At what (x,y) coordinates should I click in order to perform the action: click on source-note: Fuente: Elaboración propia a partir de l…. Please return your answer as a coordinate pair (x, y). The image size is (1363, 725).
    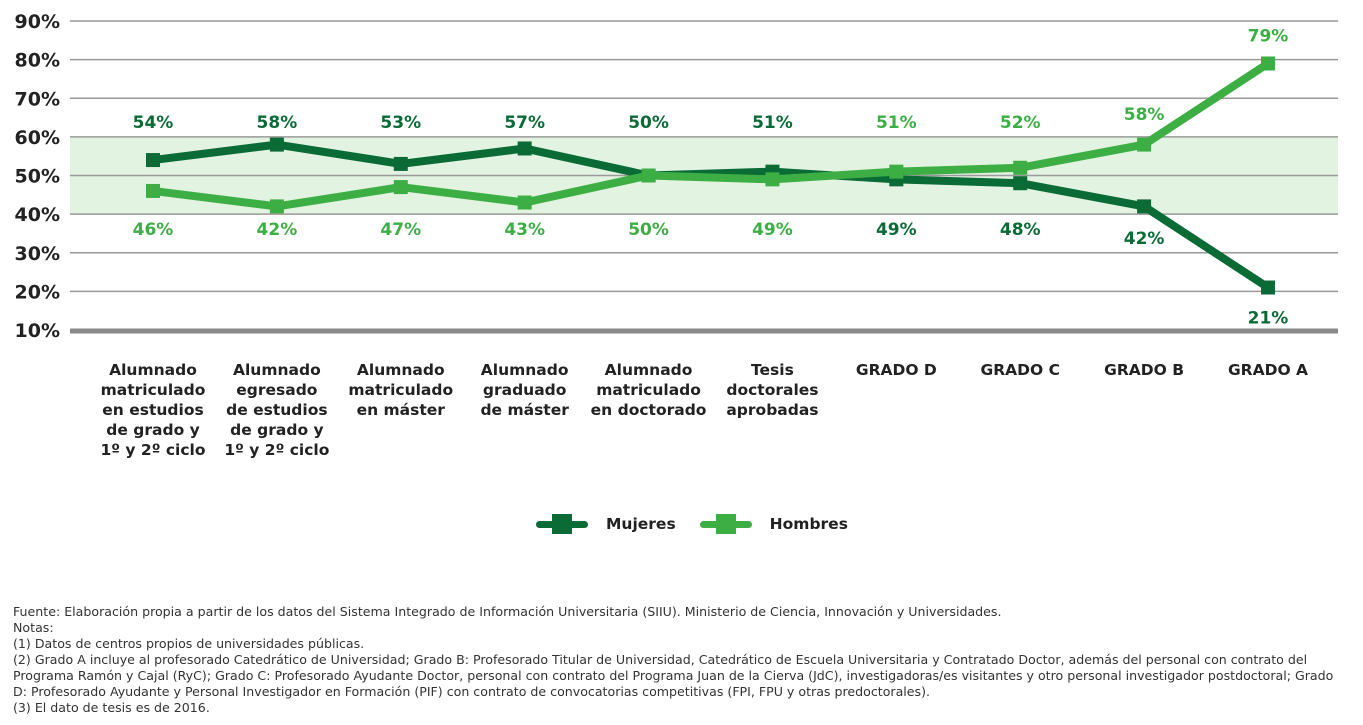
    Looking at the image, I should click on (507, 611).